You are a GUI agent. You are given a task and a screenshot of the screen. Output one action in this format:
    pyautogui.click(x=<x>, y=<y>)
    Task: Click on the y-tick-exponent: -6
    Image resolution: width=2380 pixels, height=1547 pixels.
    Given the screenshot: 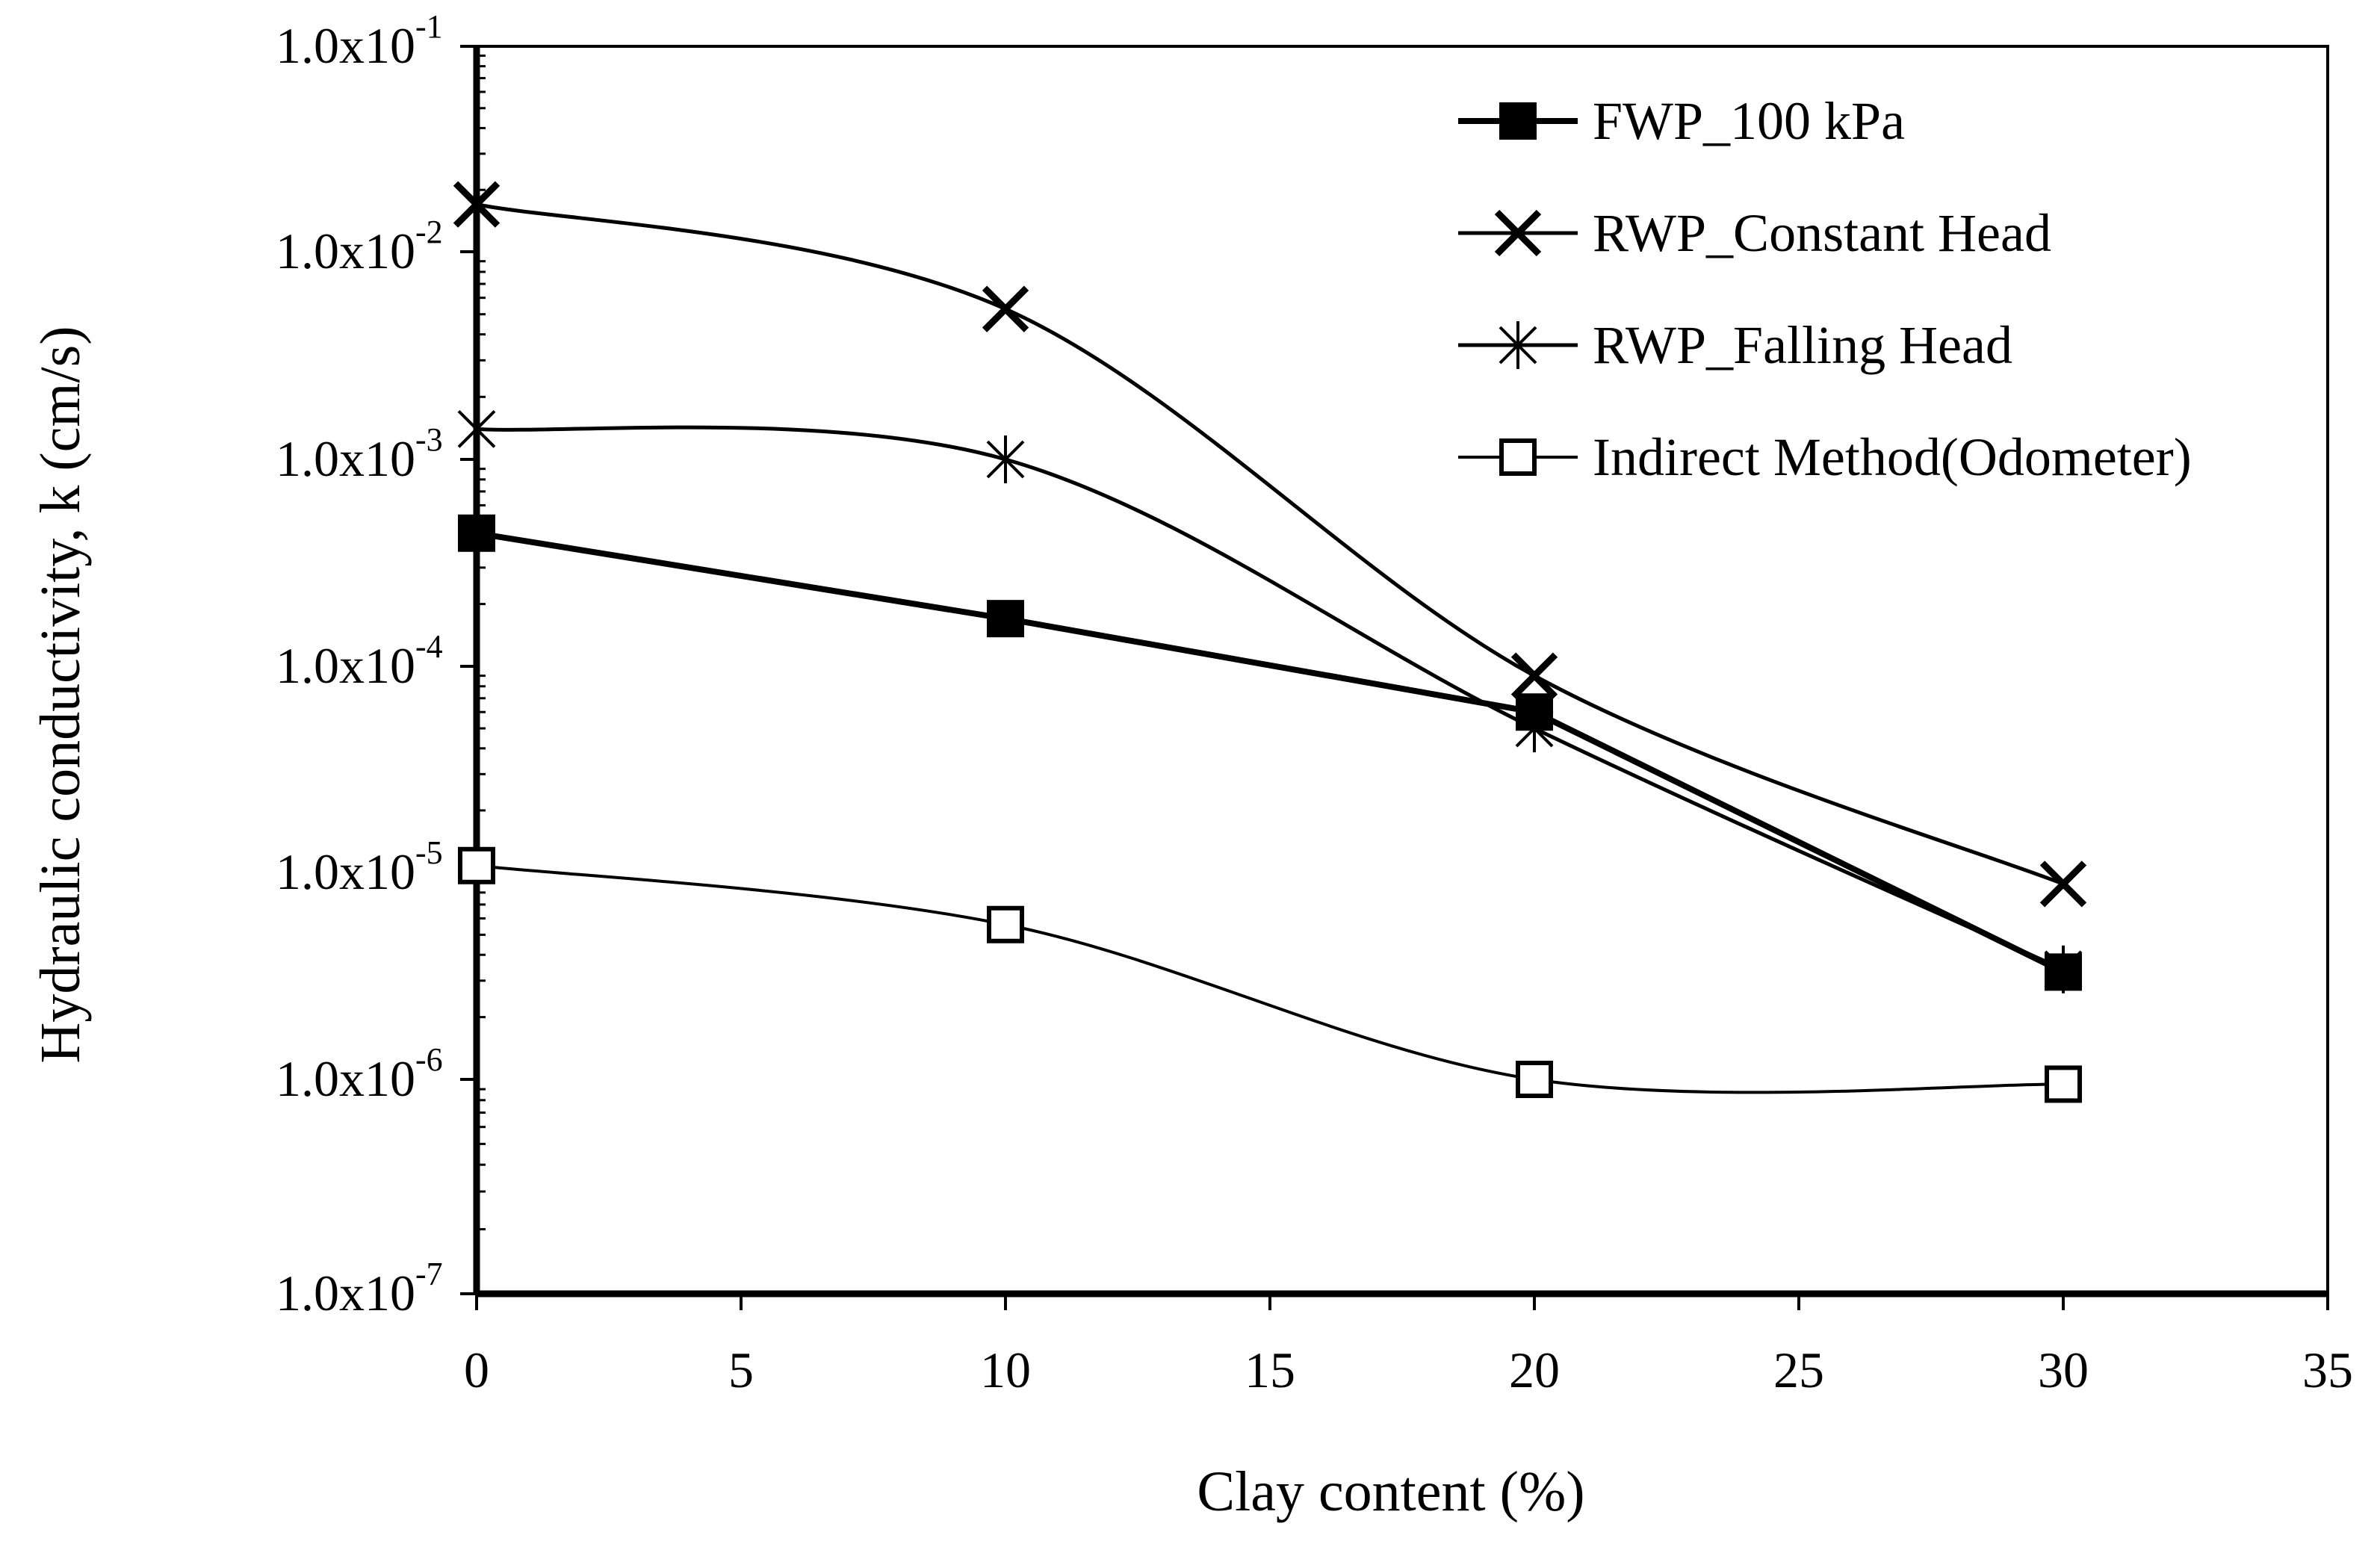 What is the action you would take?
    pyautogui.click(x=429, y=1059)
    